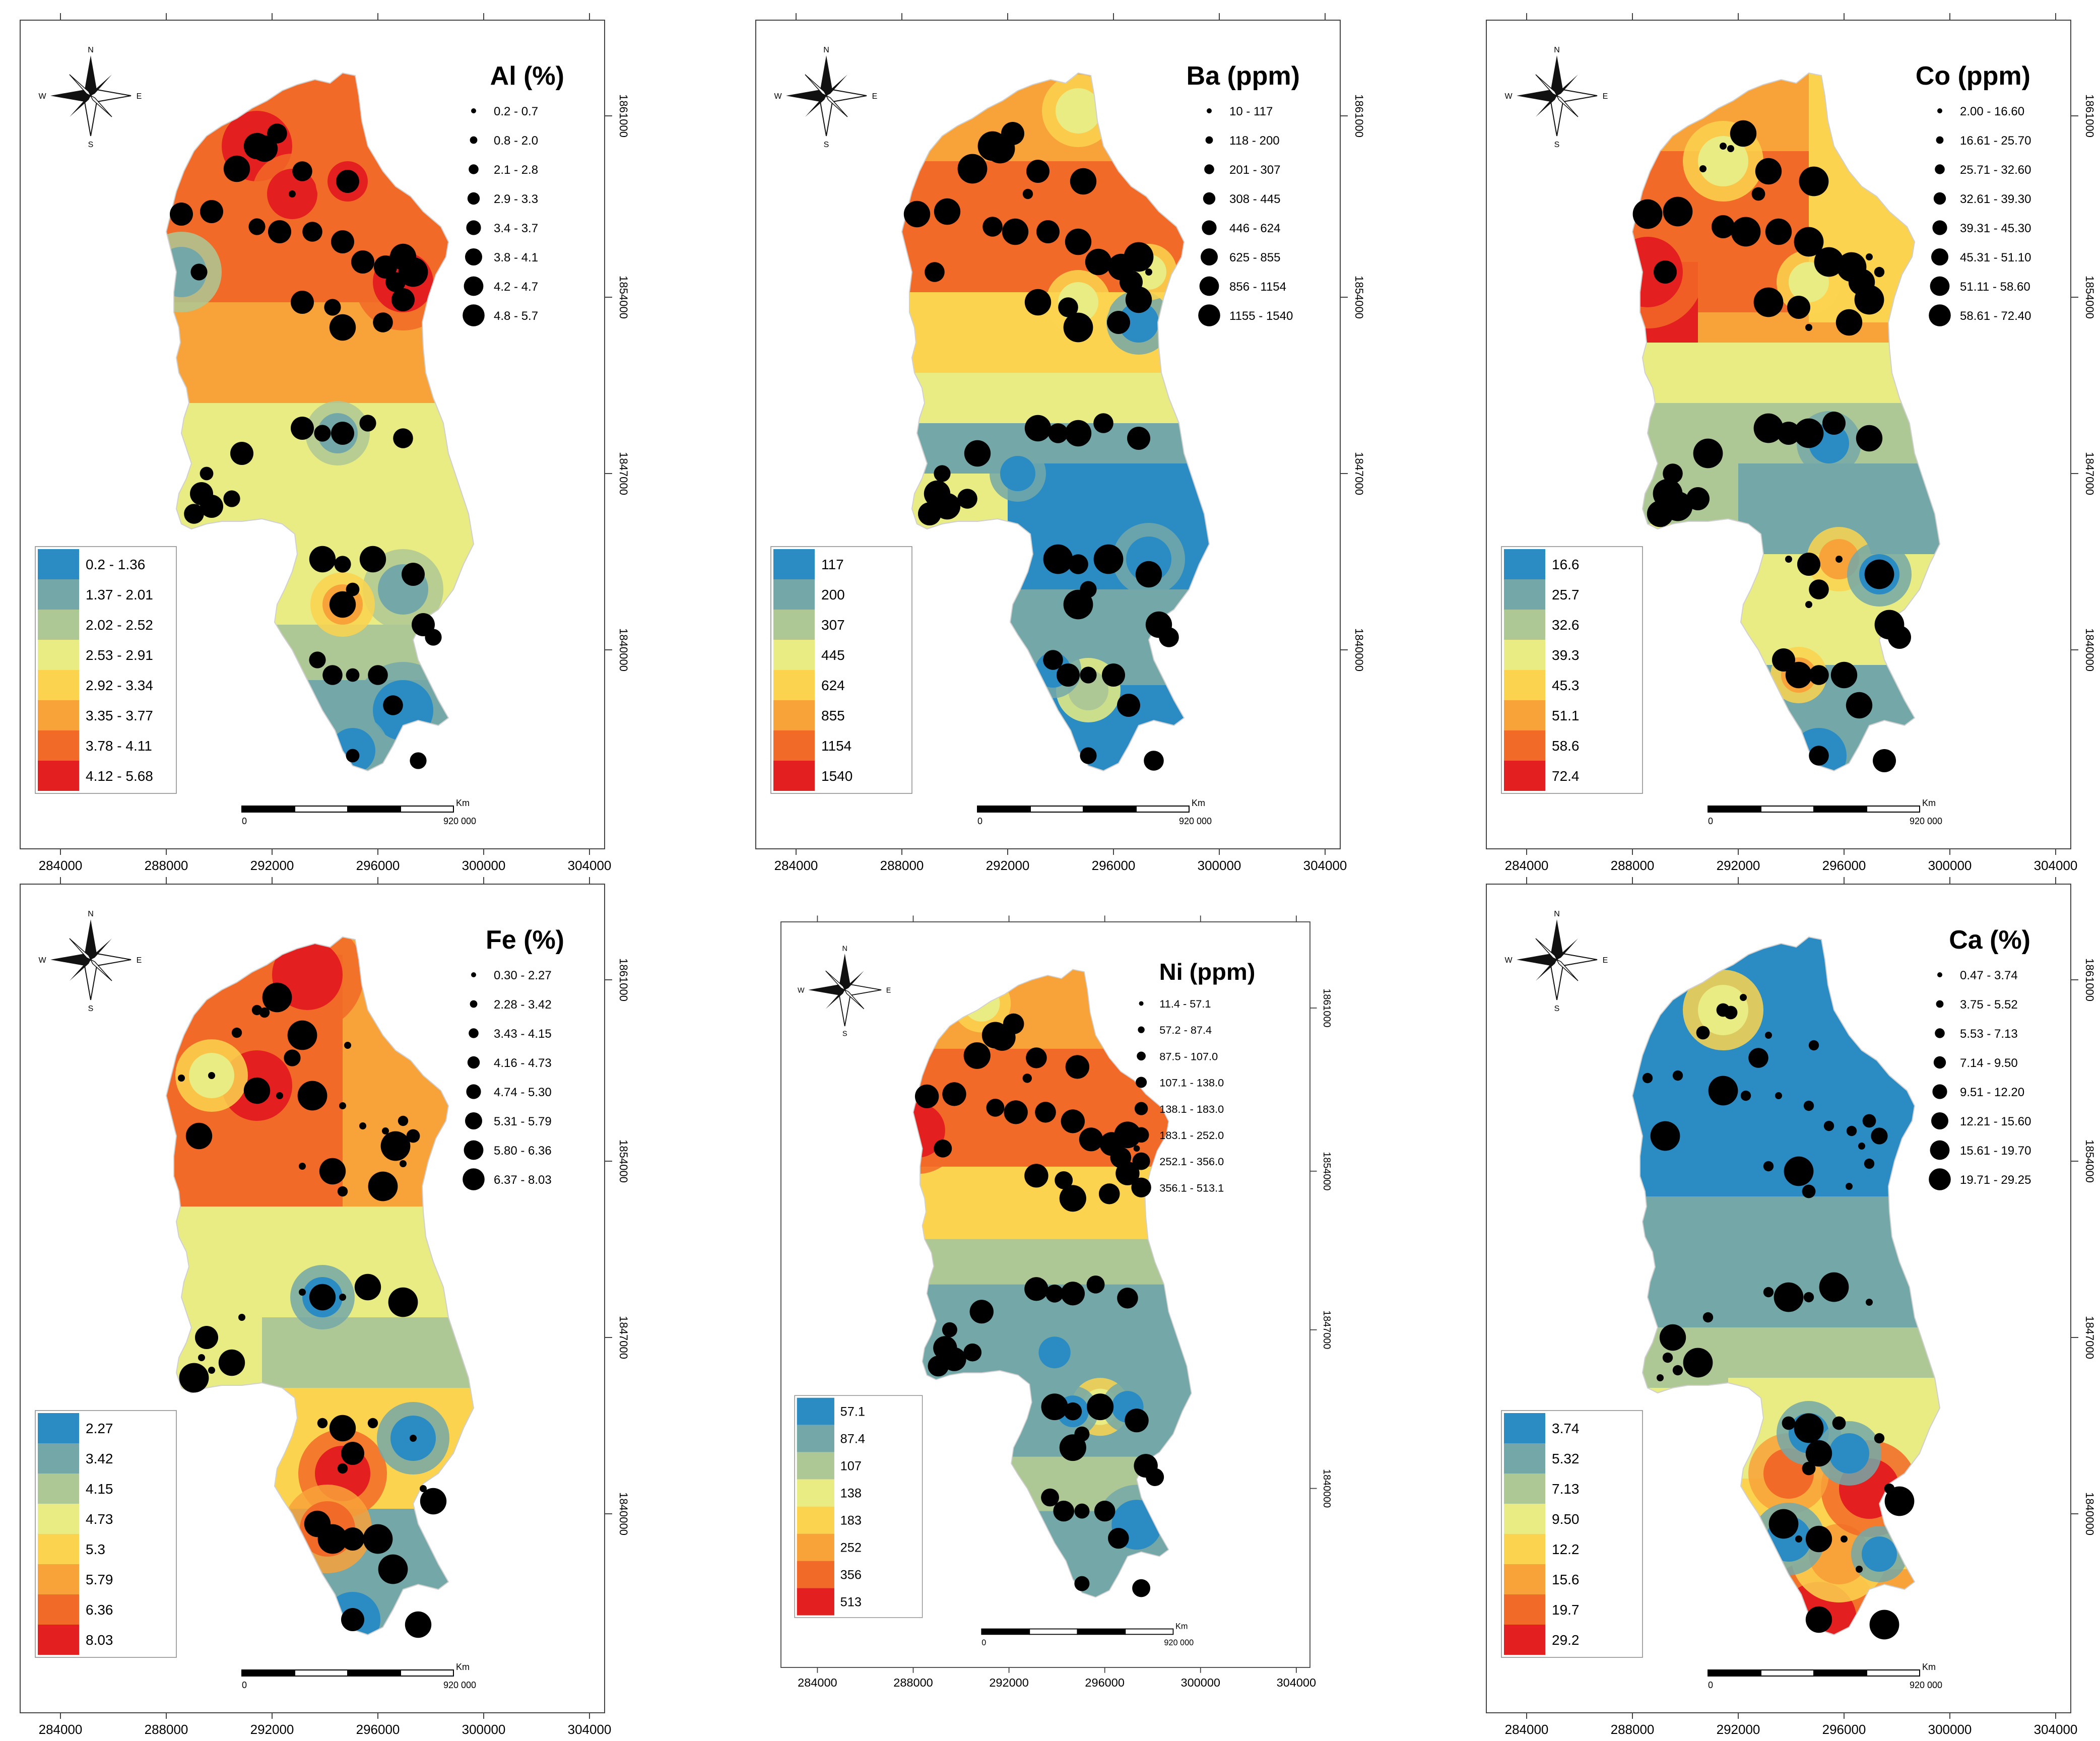 Image resolution: width=2100 pixels, height=1741 pixels. I want to click on legend-point-label: 1155 - 1540, so click(1261, 316).